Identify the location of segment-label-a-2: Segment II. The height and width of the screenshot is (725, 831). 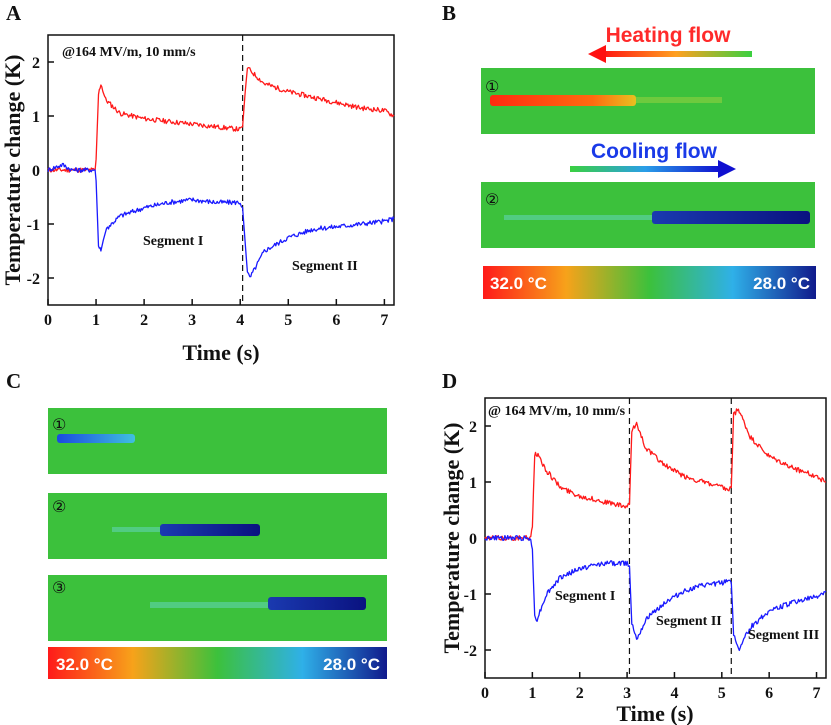
(325, 266).